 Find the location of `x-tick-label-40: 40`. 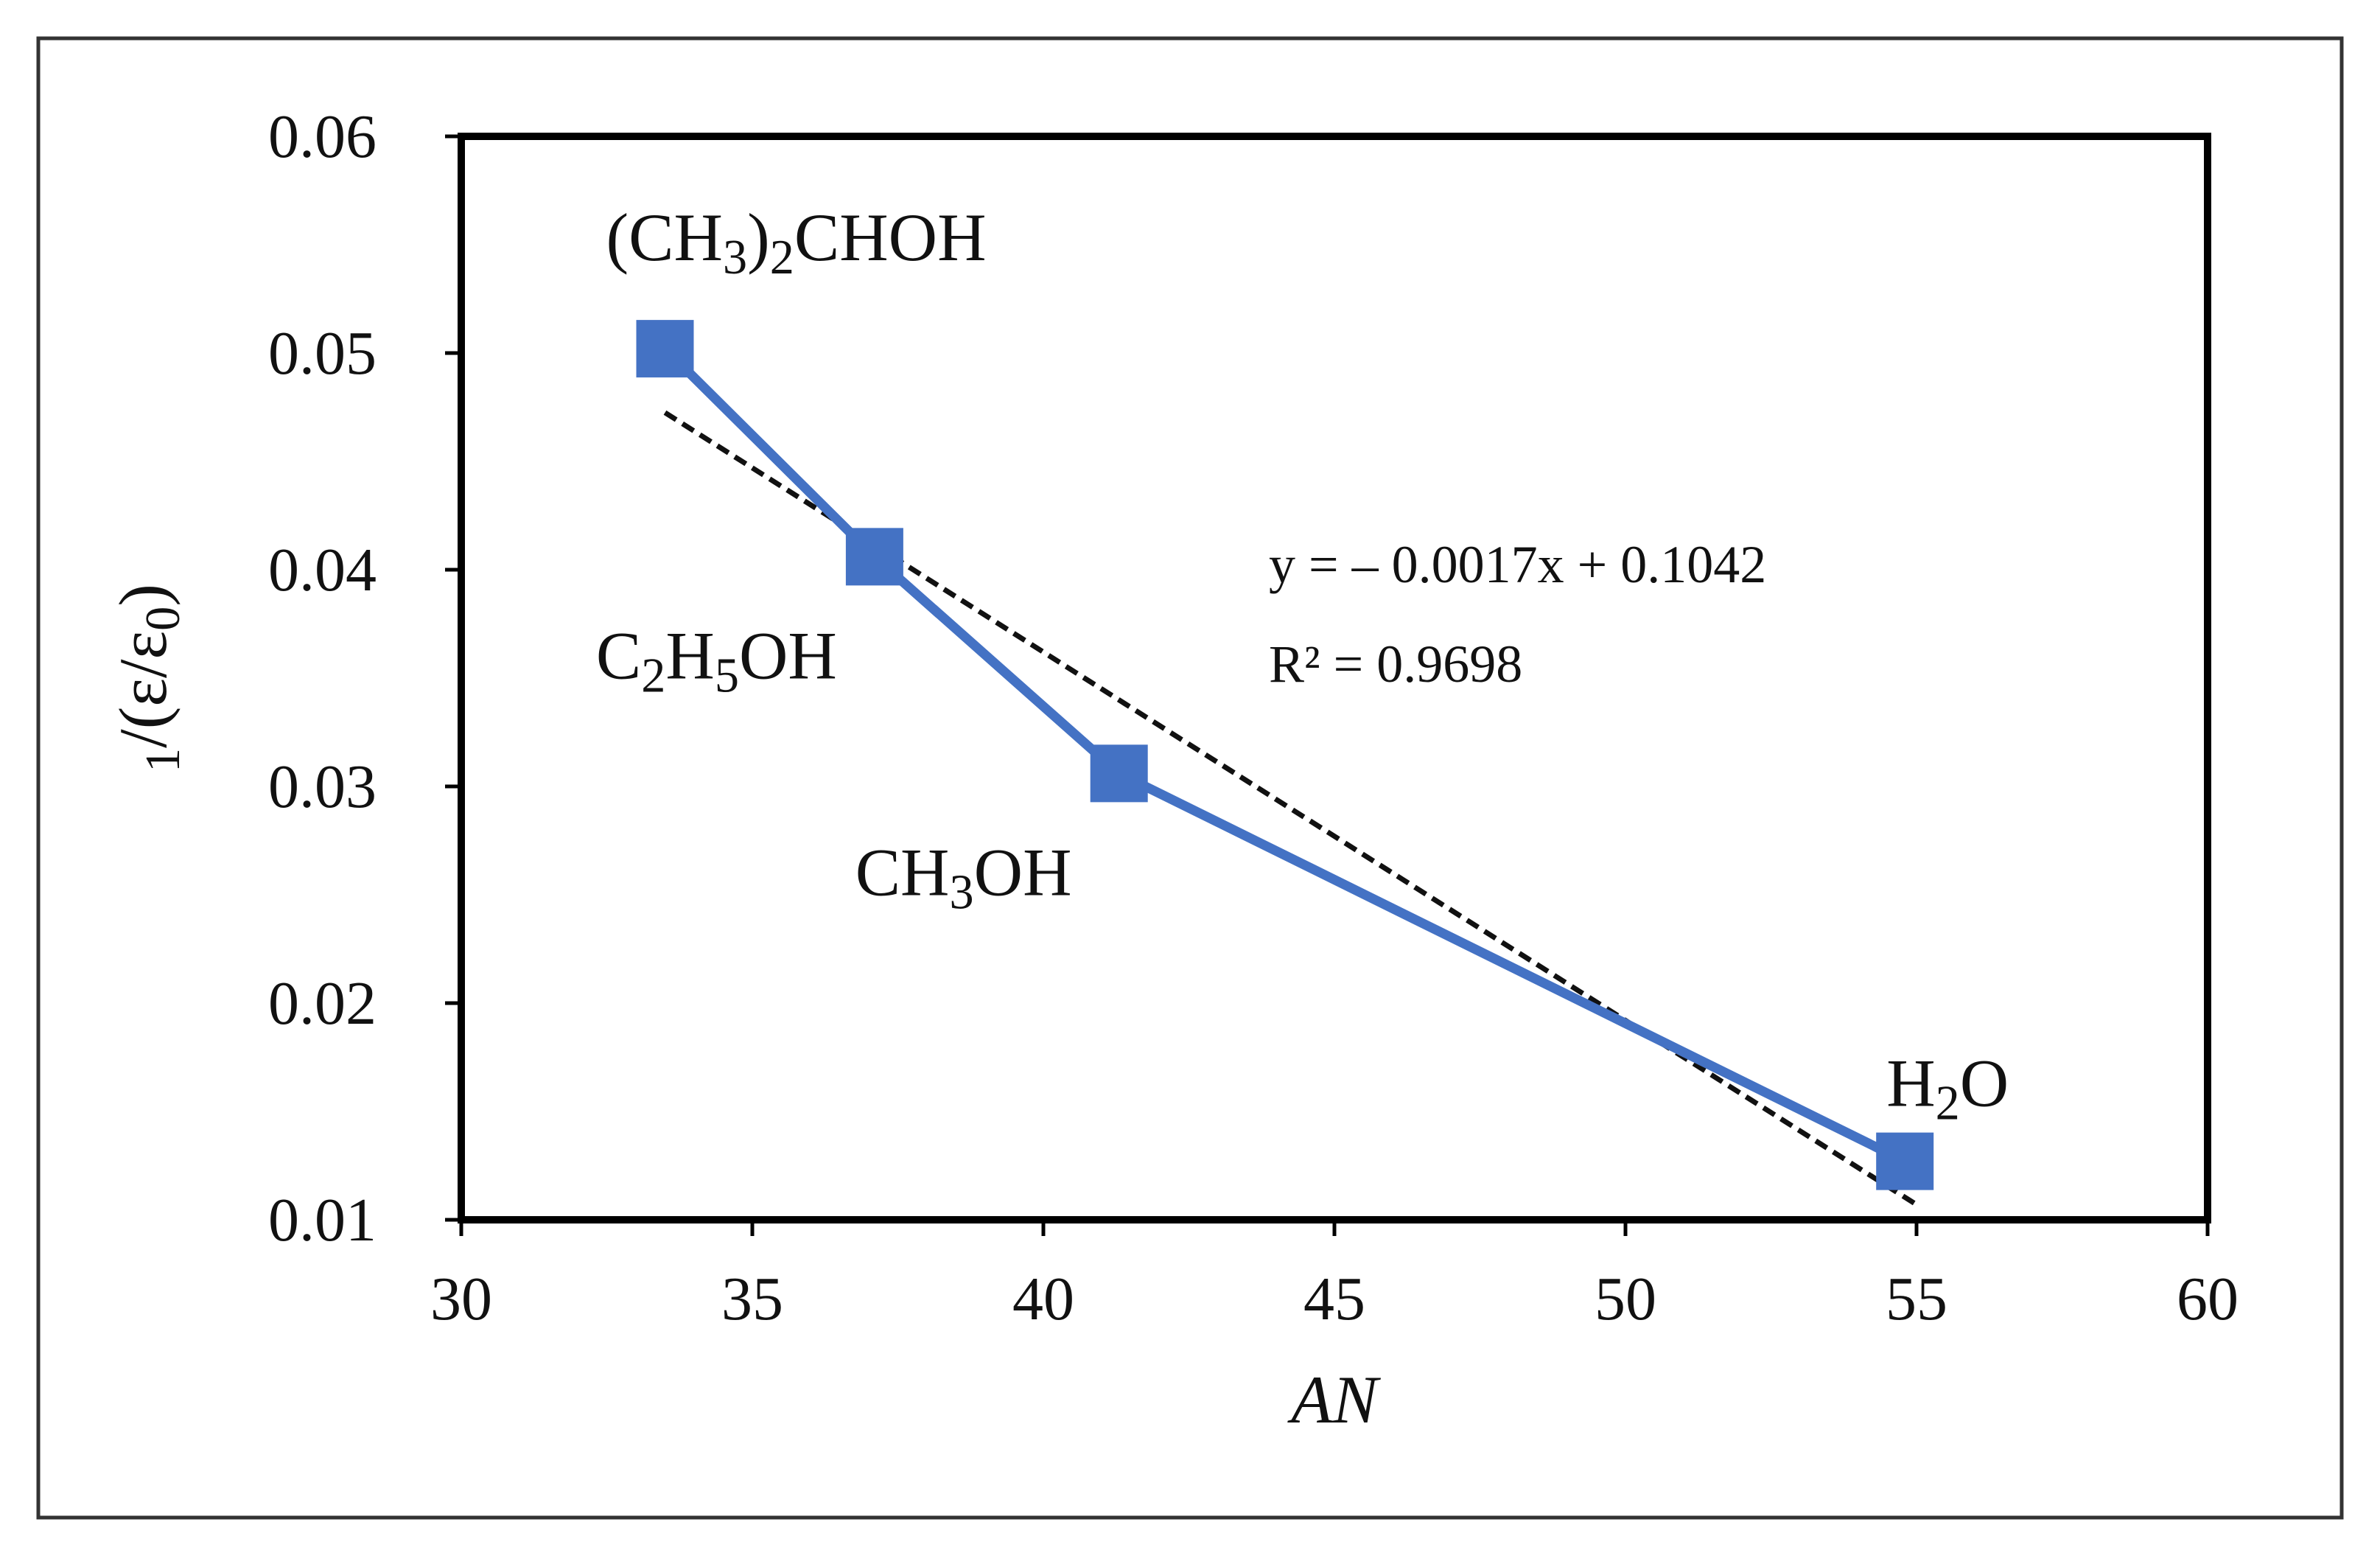

x-tick-label-40: 40 is located at coordinates (1043, 1299).